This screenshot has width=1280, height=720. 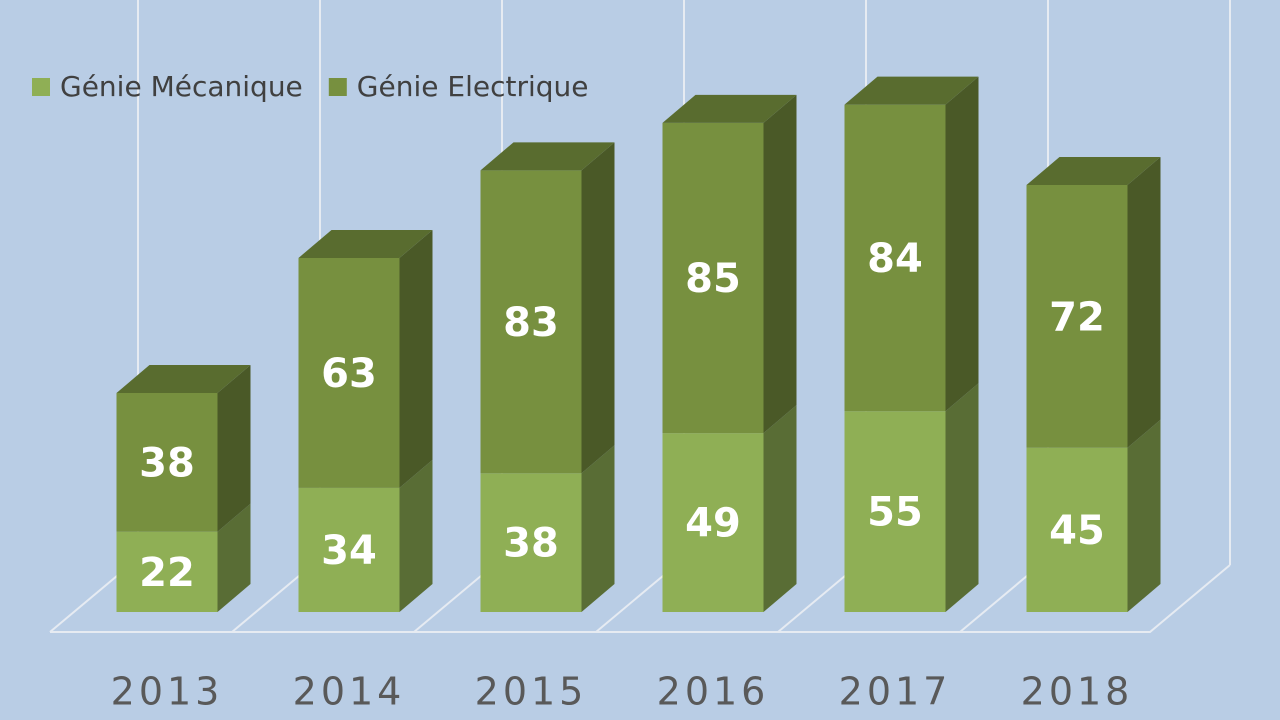 I want to click on legend-label: Génie Electrique, so click(x=473, y=86).